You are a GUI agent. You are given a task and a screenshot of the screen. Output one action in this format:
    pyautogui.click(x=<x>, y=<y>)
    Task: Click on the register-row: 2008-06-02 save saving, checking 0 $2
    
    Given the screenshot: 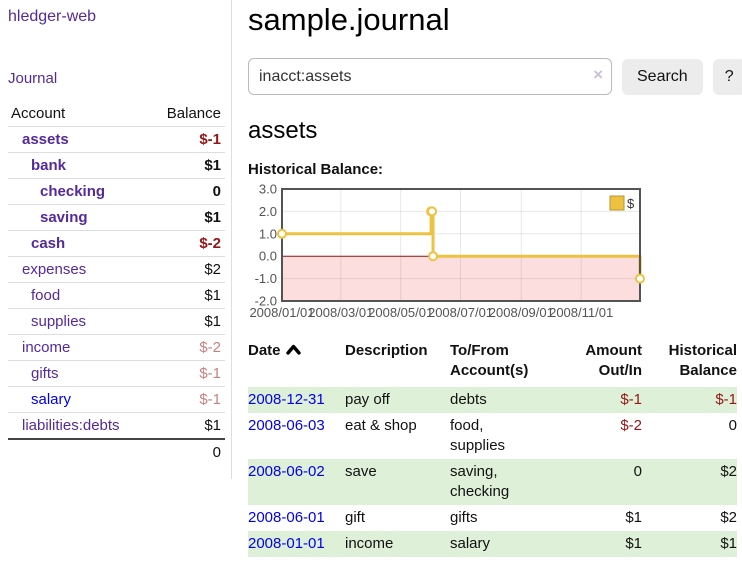 What is the action you would take?
    pyautogui.click(x=492, y=482)
    